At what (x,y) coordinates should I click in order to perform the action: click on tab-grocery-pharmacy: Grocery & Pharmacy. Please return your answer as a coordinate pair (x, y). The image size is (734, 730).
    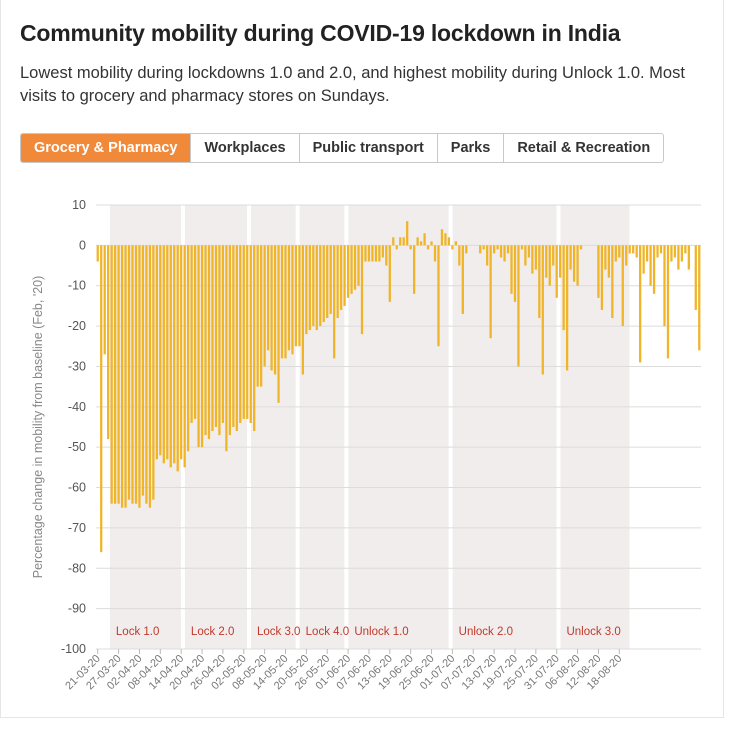
    Looking at the image, I should click on (106, 148).